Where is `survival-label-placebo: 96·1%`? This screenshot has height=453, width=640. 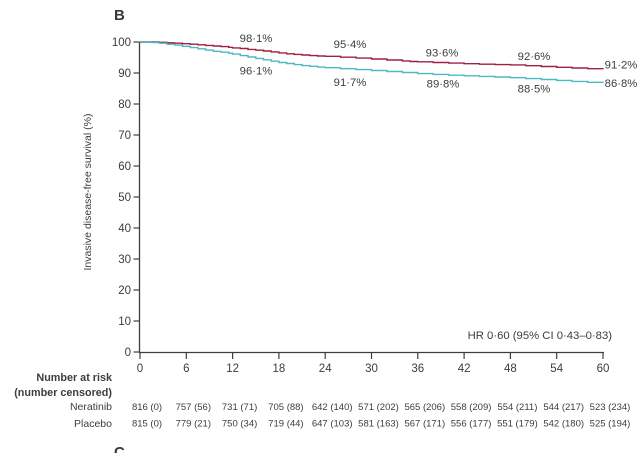
survival-label-placebo: 96·1% is located at coordinates (256, 72).